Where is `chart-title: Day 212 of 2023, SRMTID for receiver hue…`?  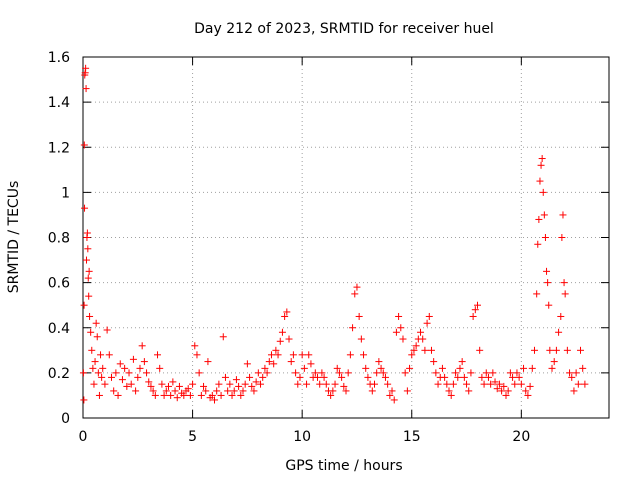
chart-title: Day 212 of 2023, SRMTID for receiver hue… is located at coordinates (344, 29).